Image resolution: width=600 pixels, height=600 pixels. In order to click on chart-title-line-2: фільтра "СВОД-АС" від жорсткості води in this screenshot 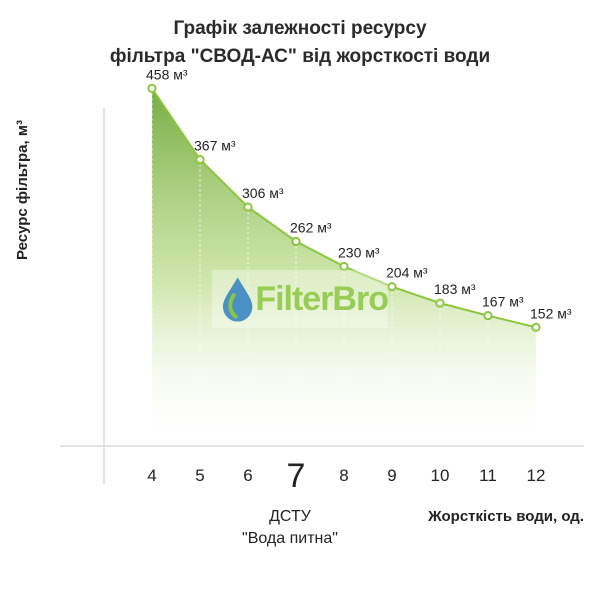, I will do `click(300, 56)`.